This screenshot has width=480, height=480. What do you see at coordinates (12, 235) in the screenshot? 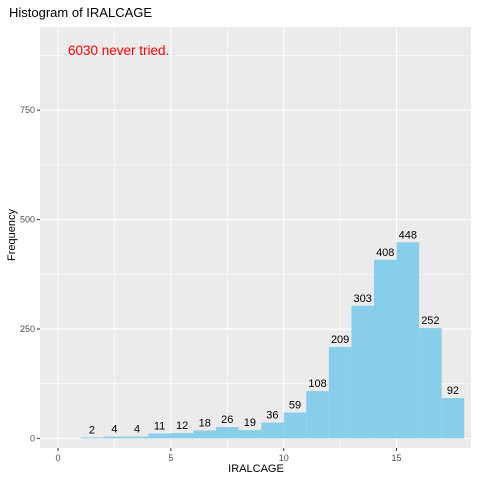
I see `y-axis-label: Frequency` at bounding box center [12, 235].